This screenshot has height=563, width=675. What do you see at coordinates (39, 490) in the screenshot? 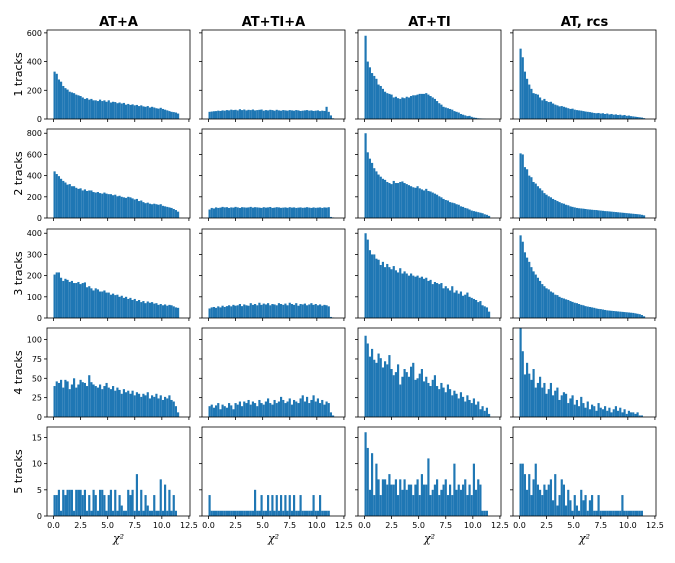
I see `y-tick-label: 5` at bounding box center [39, 490].